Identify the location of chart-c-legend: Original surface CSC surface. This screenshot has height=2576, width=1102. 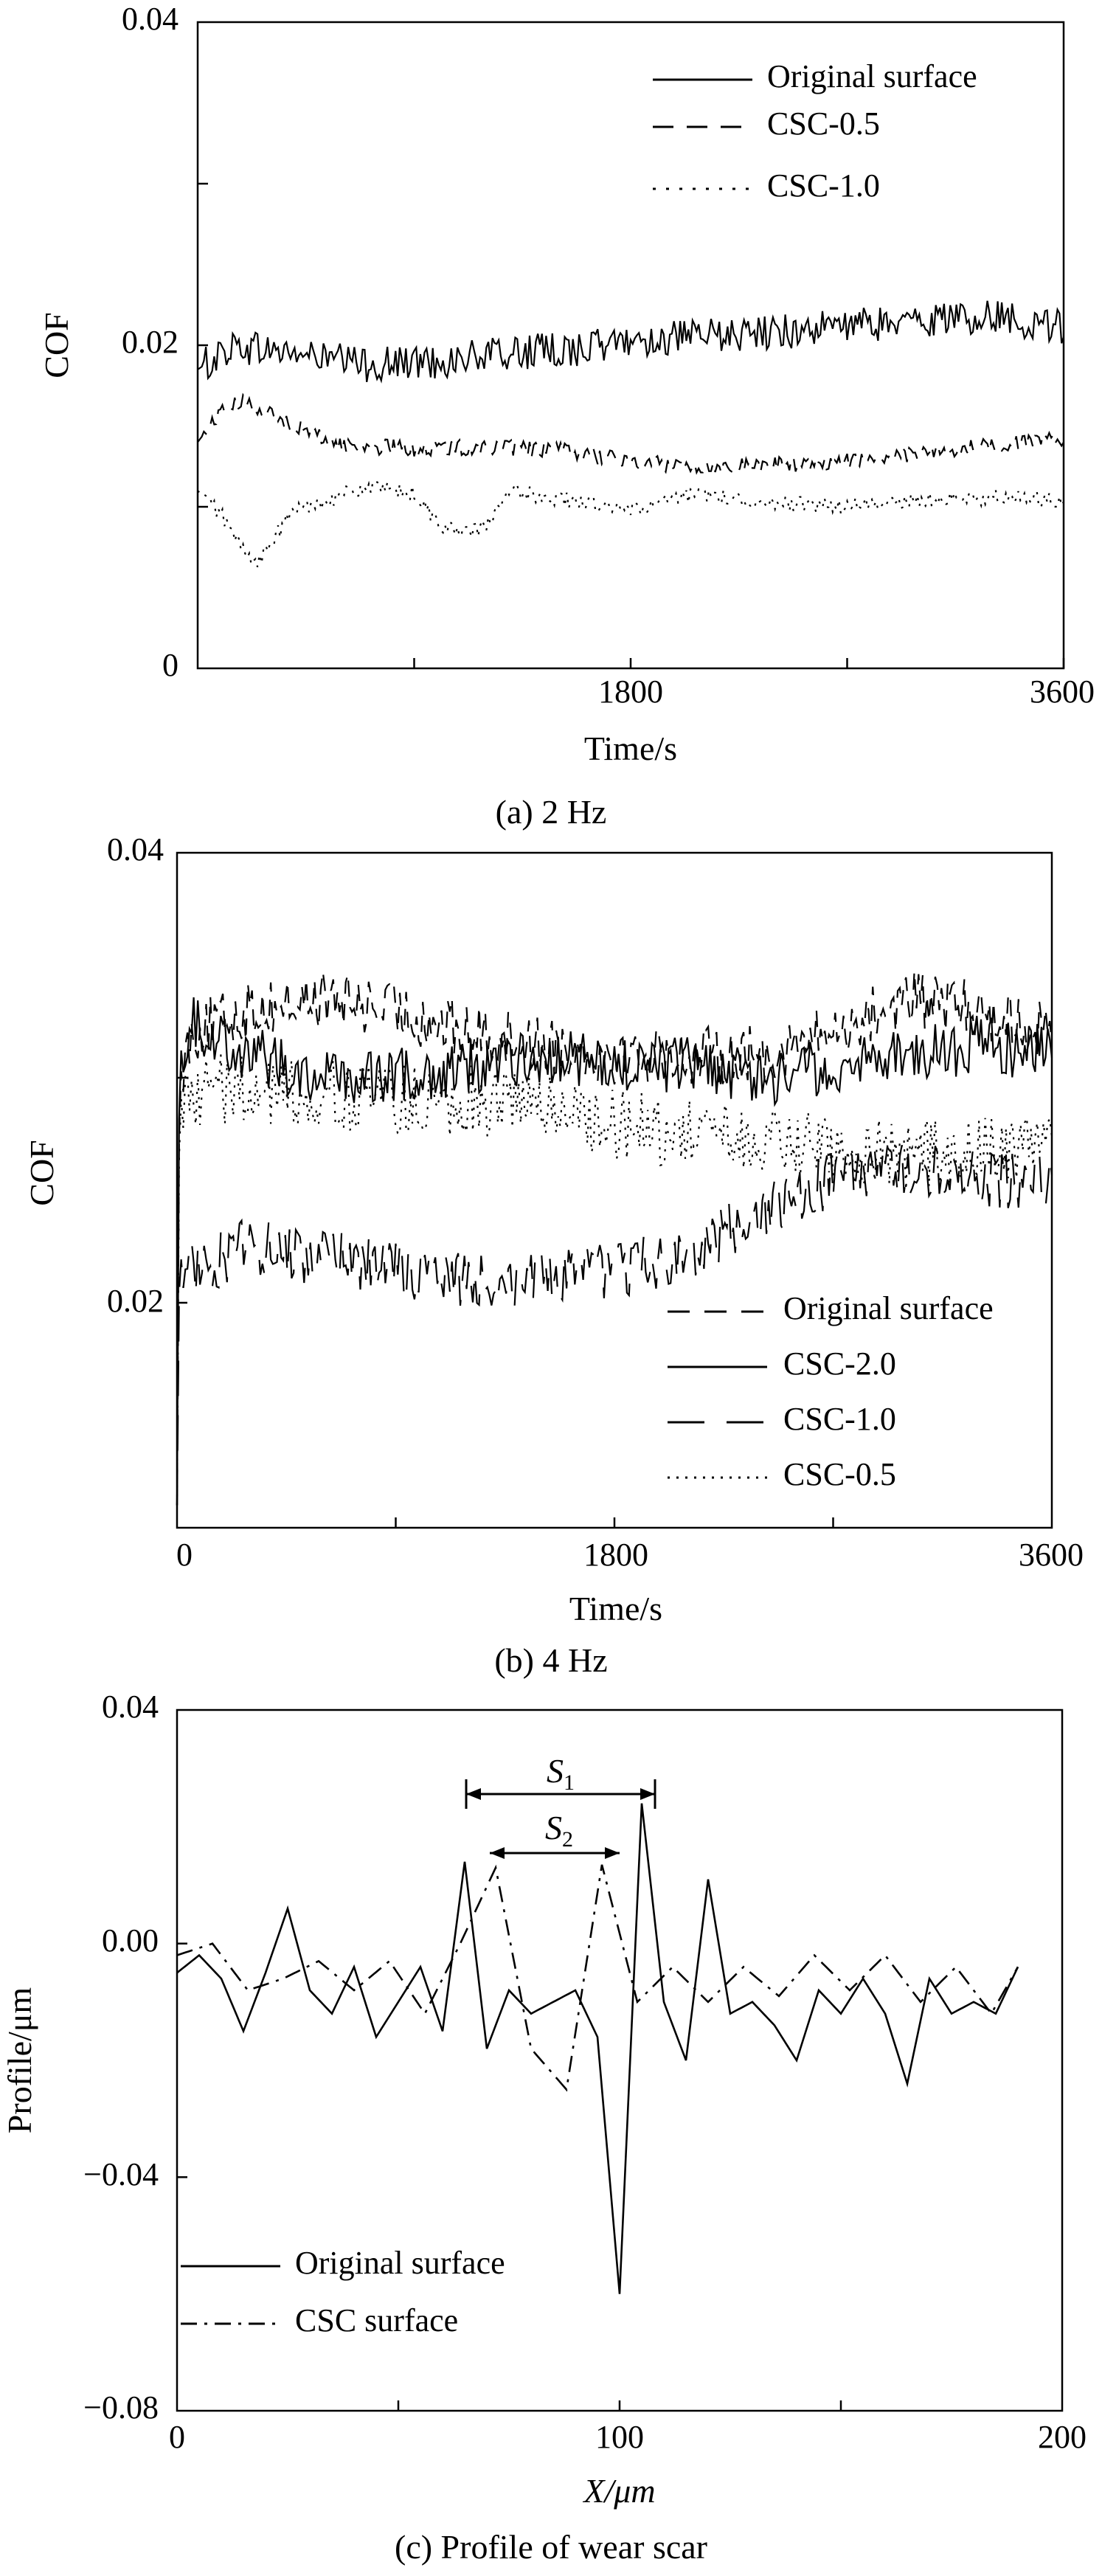
(343, 2292).